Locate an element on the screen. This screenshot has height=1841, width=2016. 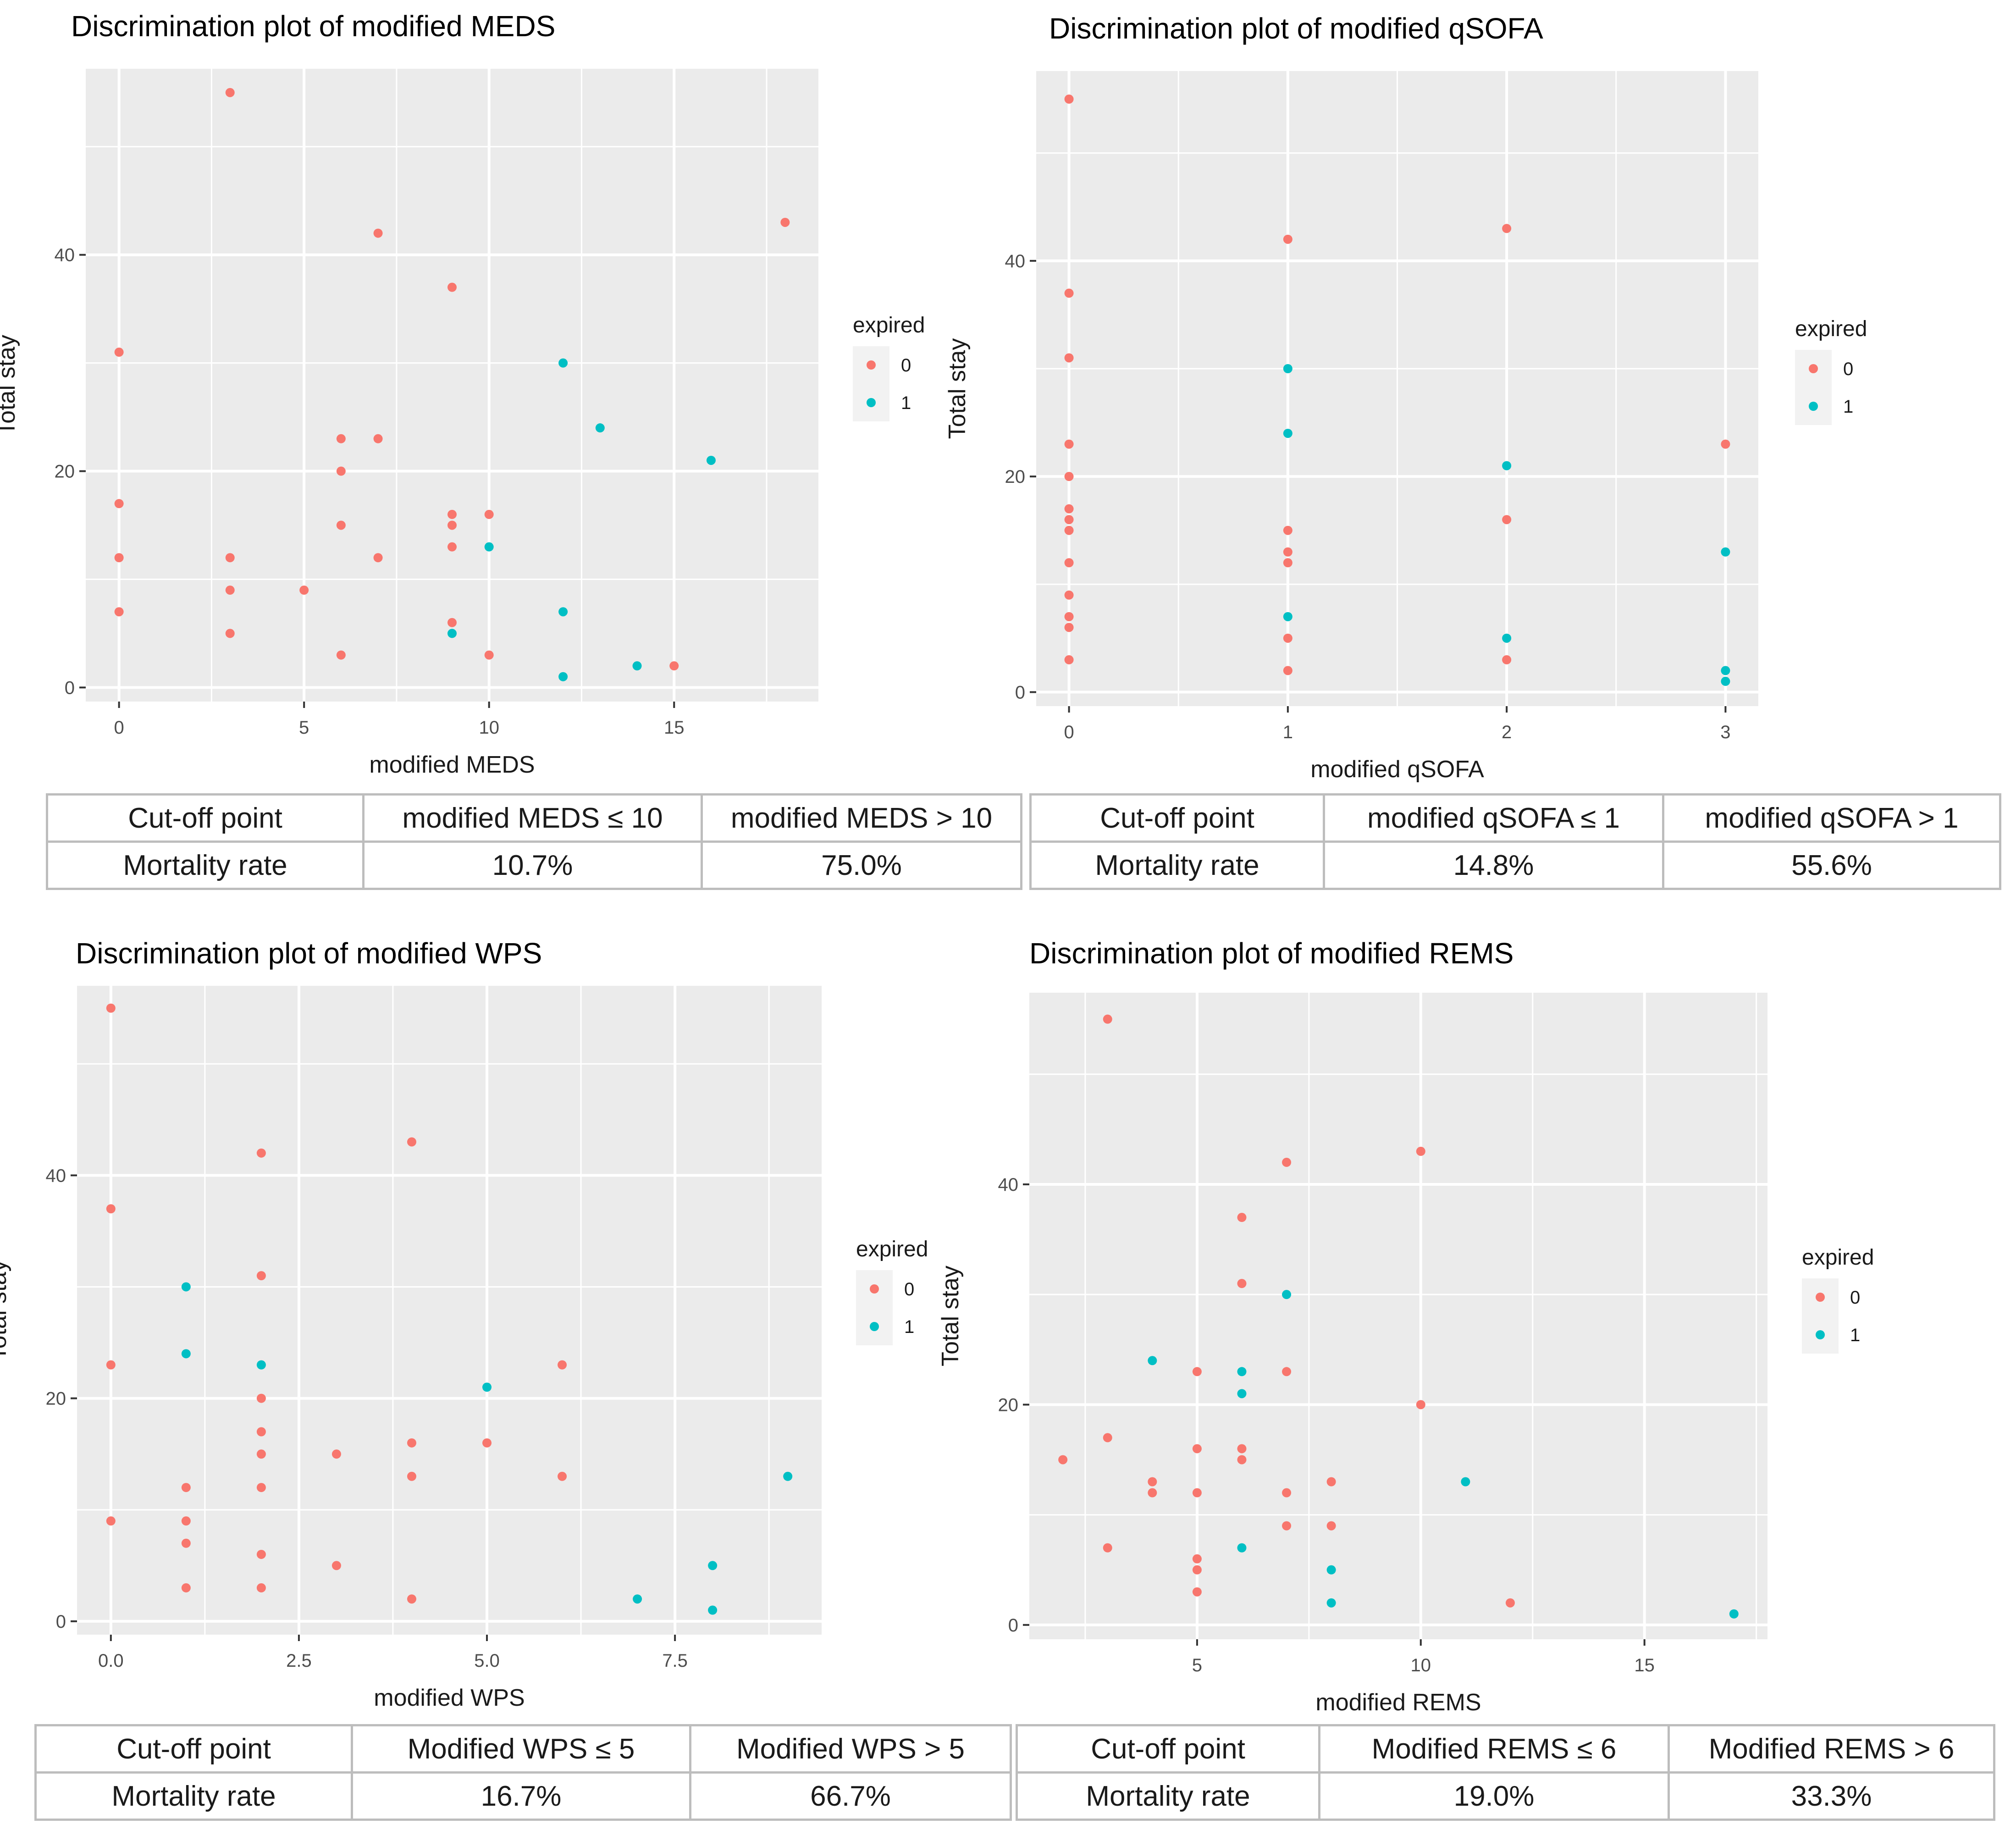
table-cell: 10.7% is located at coordinates (533, 865).